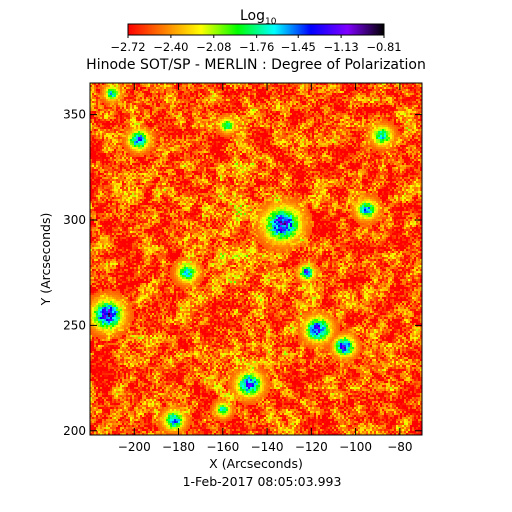 The width and height of the screenshot is (512, 512). I want to click on colorbar-tick-label: −2.08, so click(213, 47).